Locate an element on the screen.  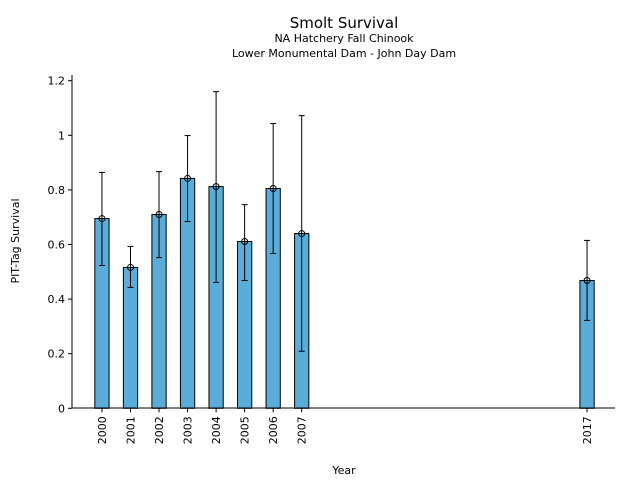
x-tick-label: 2005 is located at coordinates (245, 430).